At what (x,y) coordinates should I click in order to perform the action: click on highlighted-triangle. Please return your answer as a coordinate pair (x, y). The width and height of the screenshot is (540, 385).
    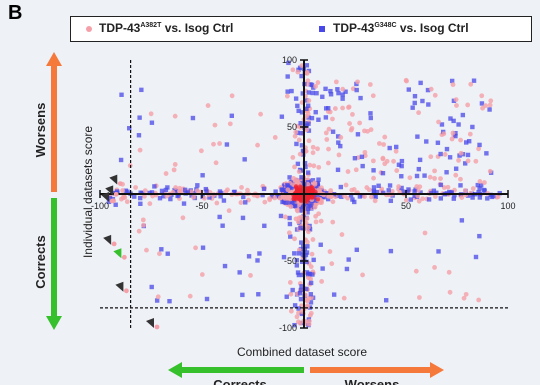
    Looking at the image, I should click on (117, 253).